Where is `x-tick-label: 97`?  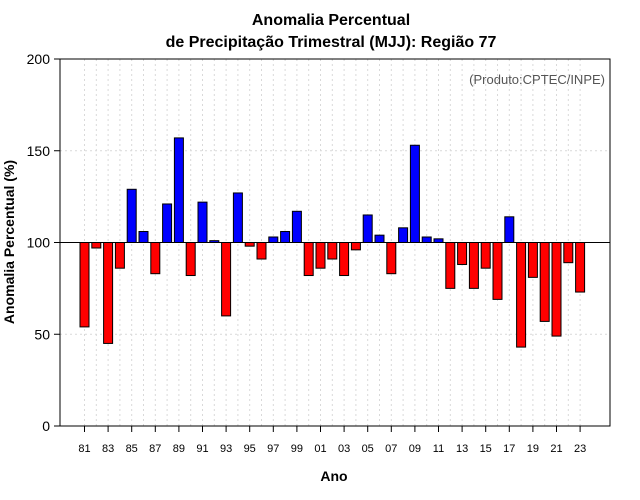
x-tick-label: 97 is located at coordinates (273, 449).